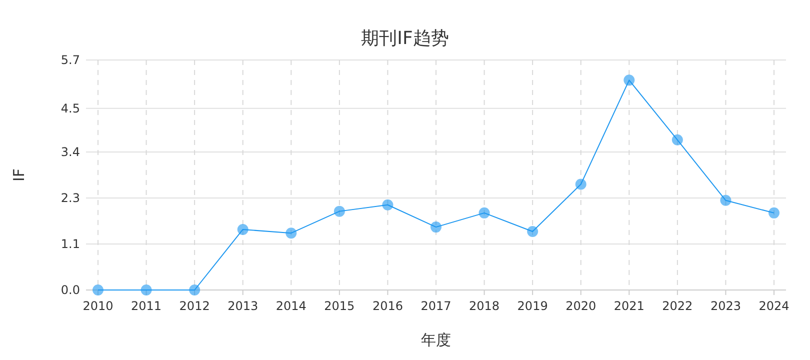  Describe the element at coordinates (194, 306) in the screenshot. I see `x-tick-label: 2012` at that location.